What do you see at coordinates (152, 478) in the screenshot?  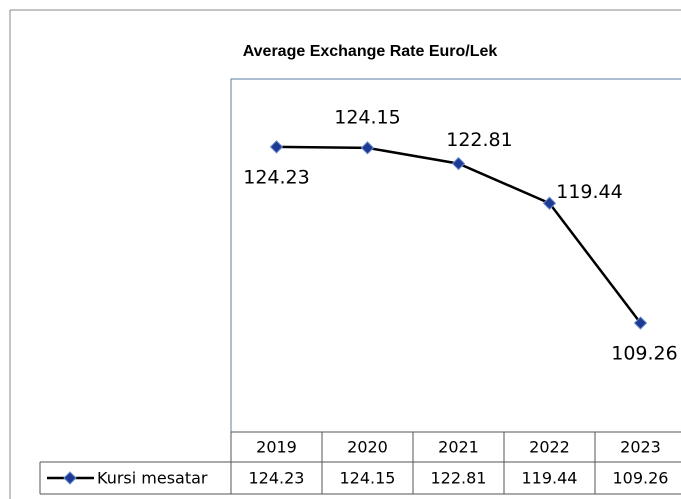 I see `legend-label: Kursi mesatar` at bounding box center [152, 478].